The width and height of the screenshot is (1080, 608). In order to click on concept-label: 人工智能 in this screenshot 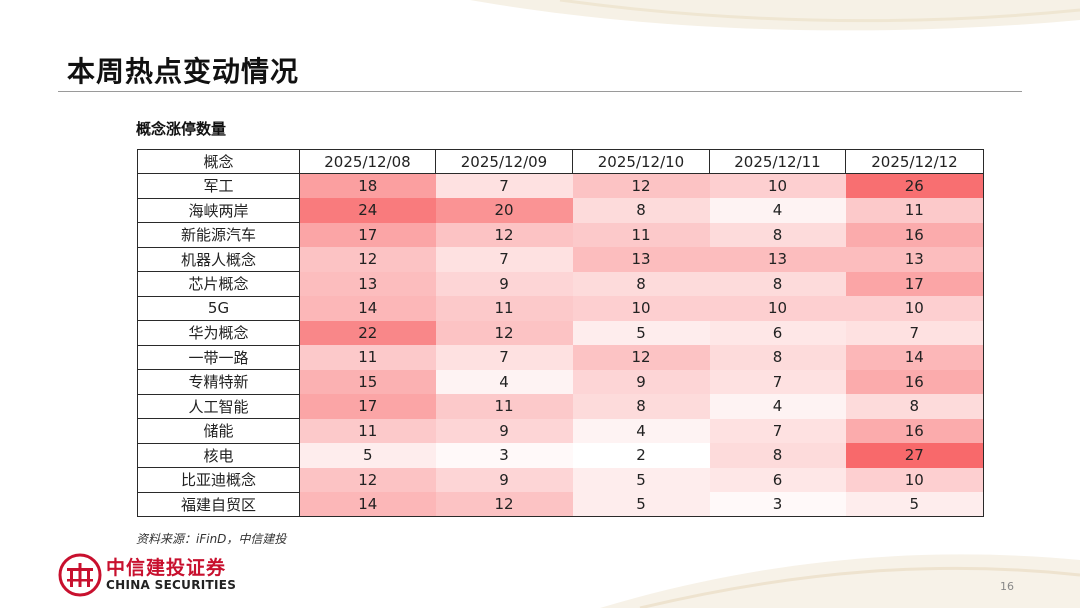, I will do `click(218, 406)`.